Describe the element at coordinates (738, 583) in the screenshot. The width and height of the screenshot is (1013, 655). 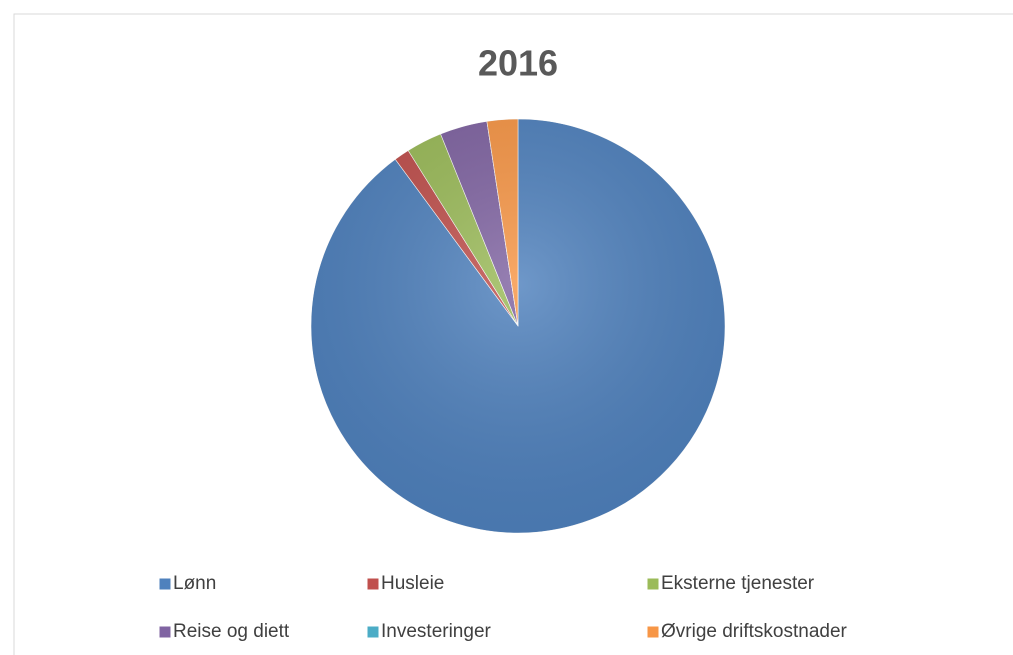
I see `legend-label: Eksterne tjenester` at that location.